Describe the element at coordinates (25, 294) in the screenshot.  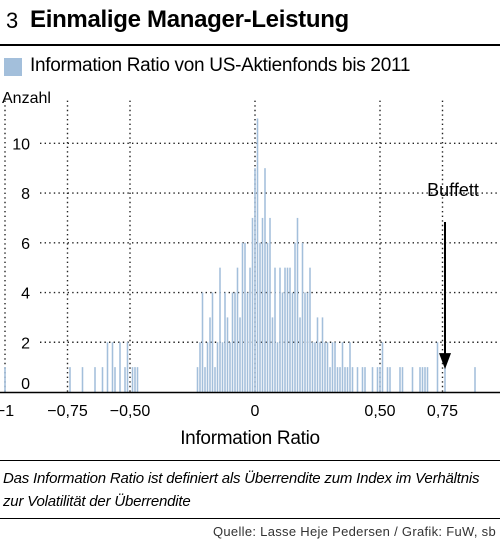
I see `y-tick-label: 4` at that location.